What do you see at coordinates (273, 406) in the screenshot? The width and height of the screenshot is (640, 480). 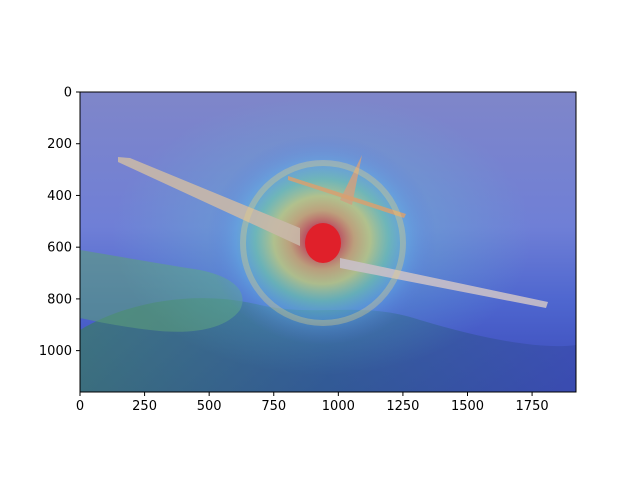 I see `x-tick-label: 750` at bounding box center [273, 406].